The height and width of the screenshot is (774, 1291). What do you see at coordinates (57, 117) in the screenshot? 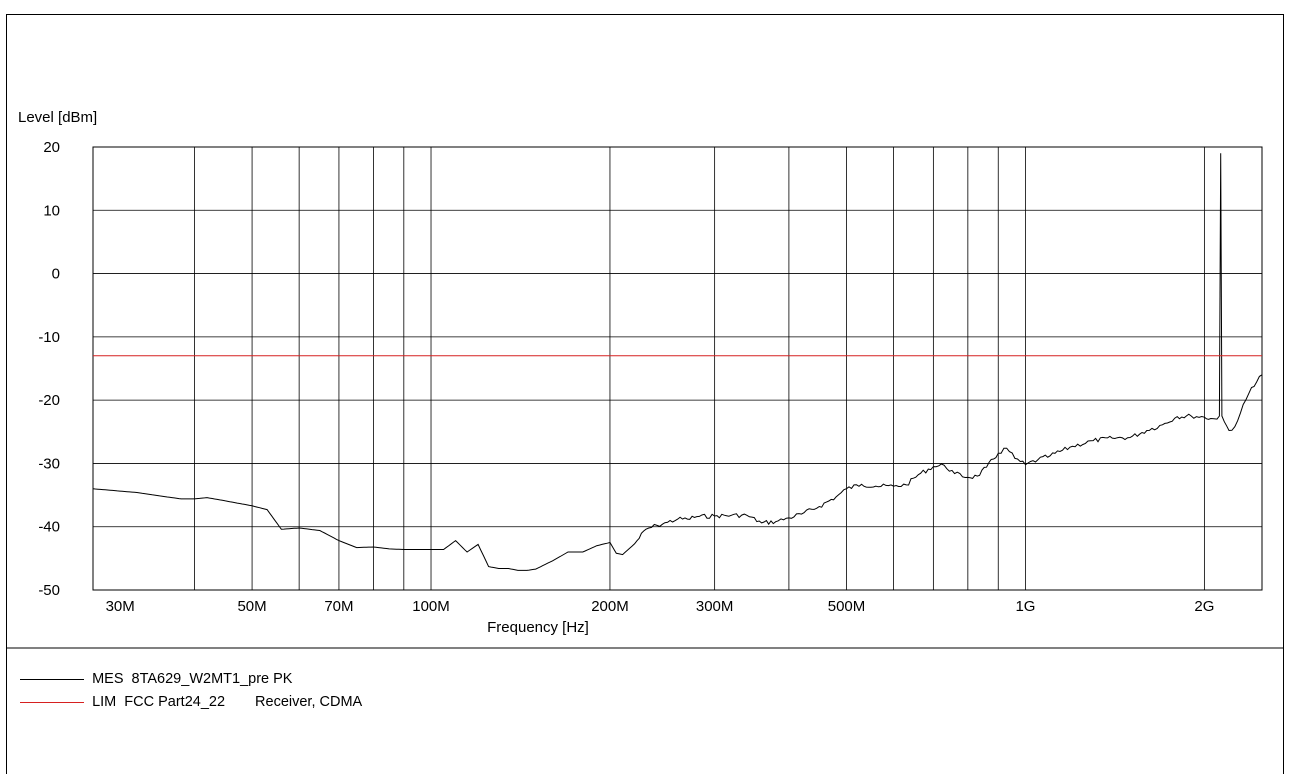
I see `y-axis-title: Level [dBm]` at bounding box center [57, 117].